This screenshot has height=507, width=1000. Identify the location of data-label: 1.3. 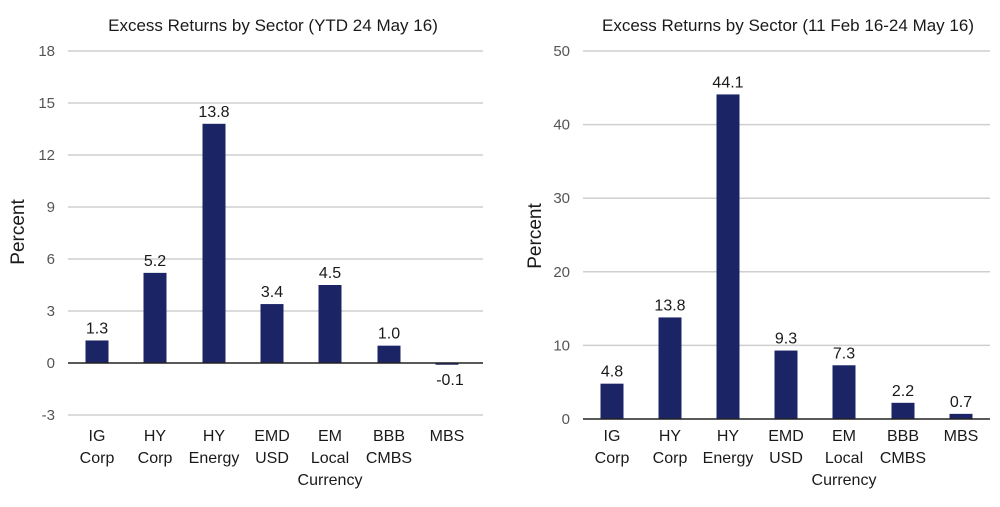
(97, 328).